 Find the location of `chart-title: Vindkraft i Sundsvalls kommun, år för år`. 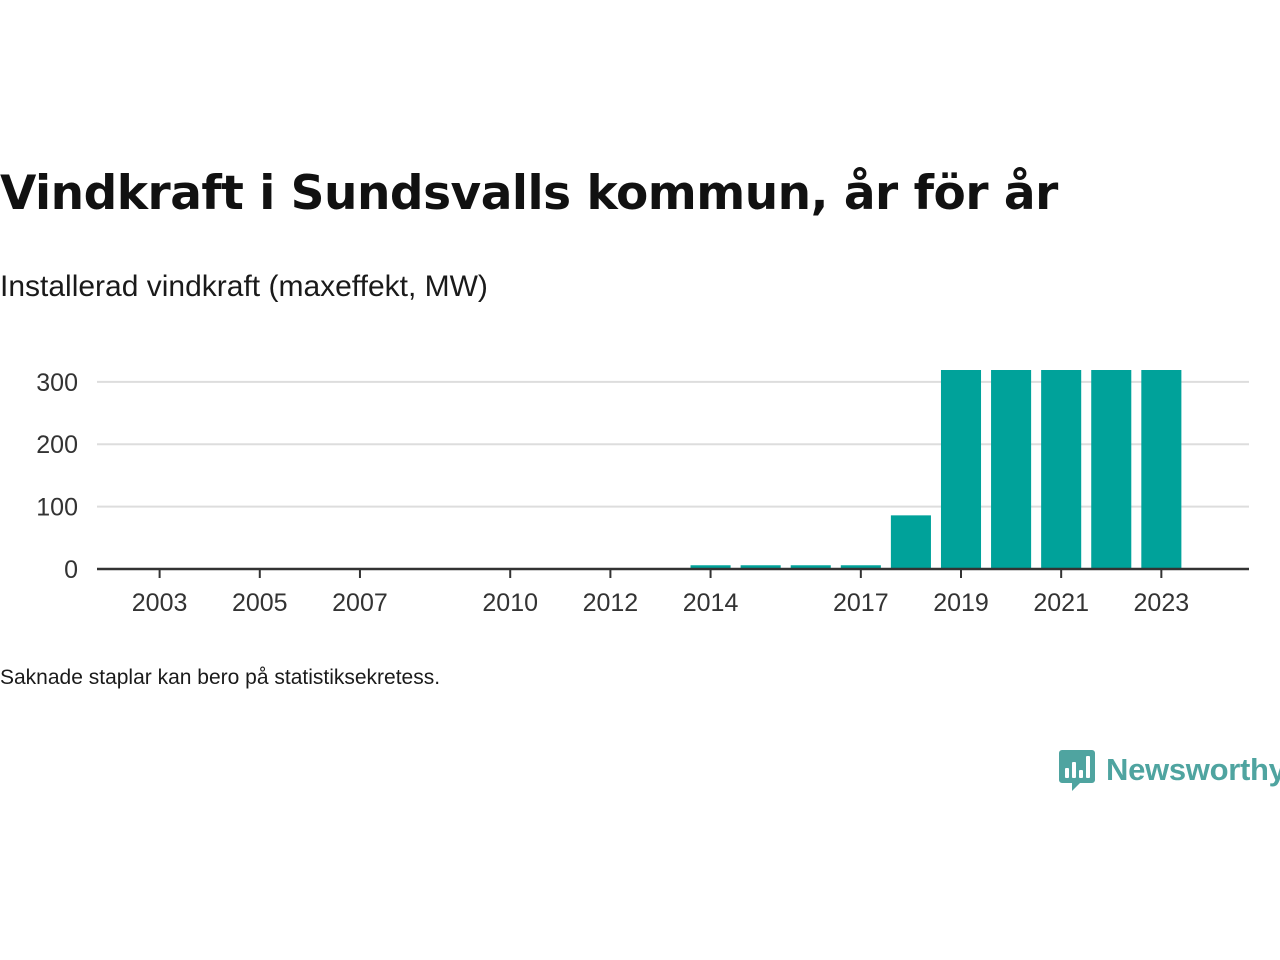

chart-title: Vindkraft i Sundsvalls kommun, år för år is located at coordinates (529, 193).